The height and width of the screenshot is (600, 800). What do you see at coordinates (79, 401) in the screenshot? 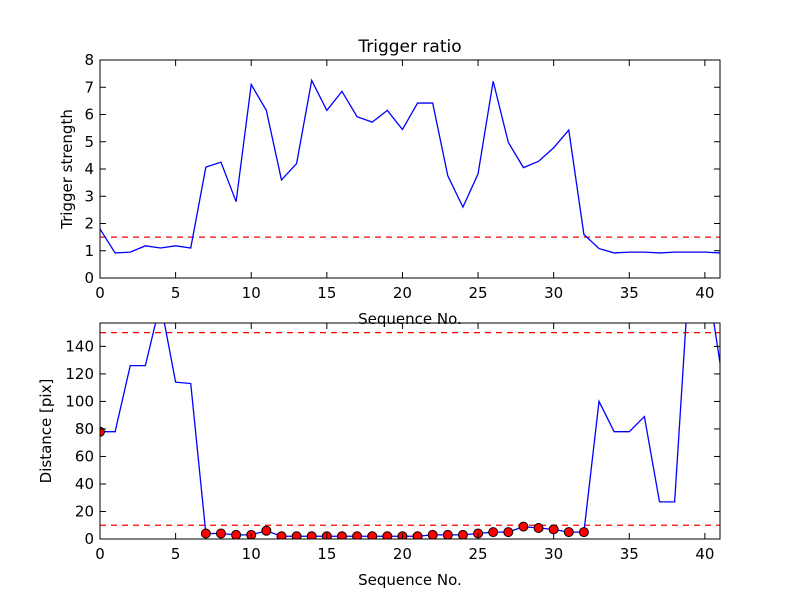
I see `y-tick-label: 100` at bounding box center [79, 401].